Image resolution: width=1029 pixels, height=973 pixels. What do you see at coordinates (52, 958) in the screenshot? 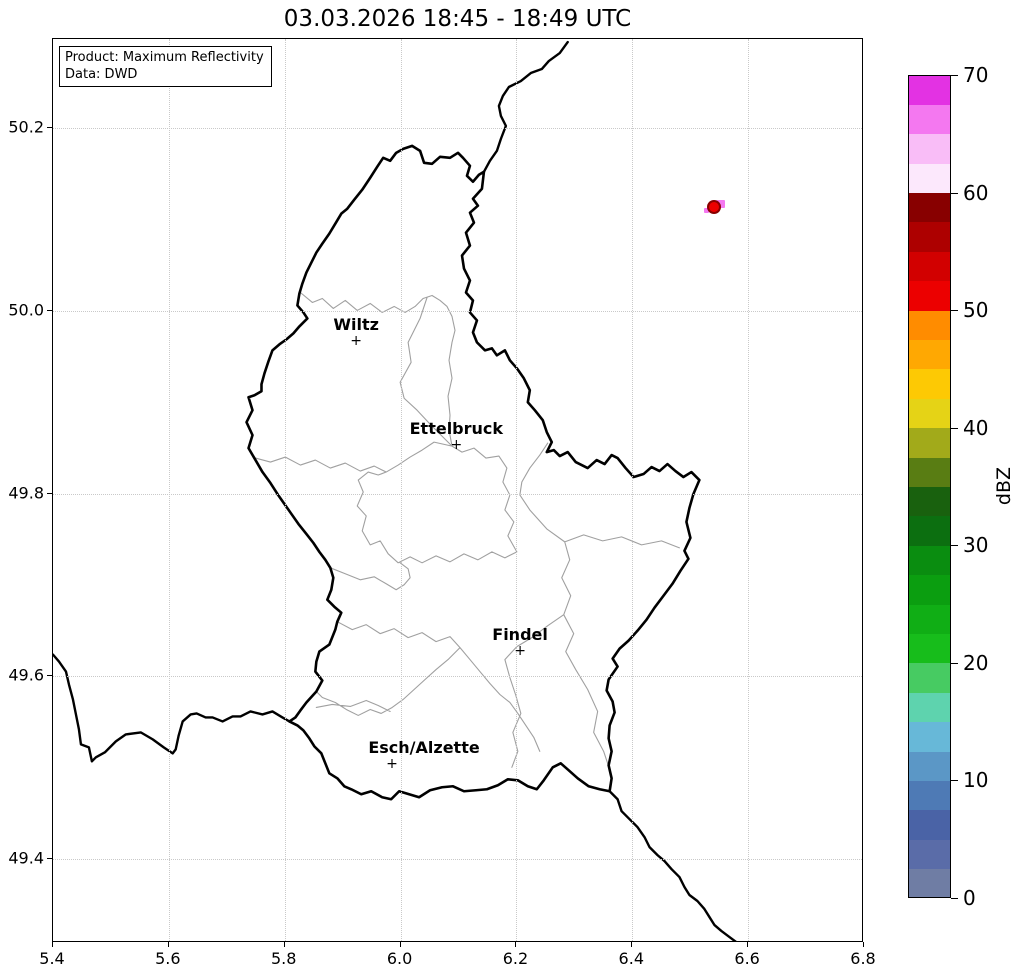
I see `x-tick-label: 5.4` at bounding box center [52, 958].